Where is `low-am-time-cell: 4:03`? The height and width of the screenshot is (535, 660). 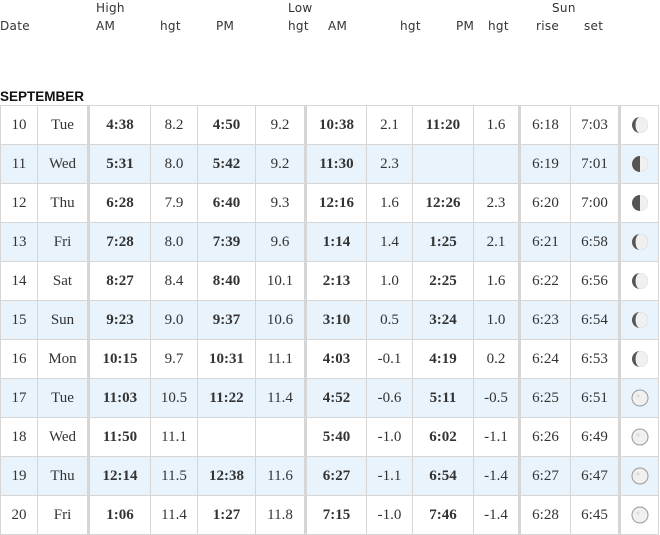
low-am-time-cell: 4:03 is located at coordinates (335, 359).